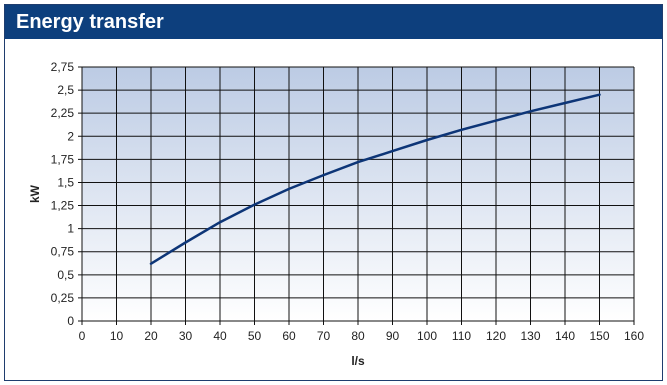 This screenshot has height=385, width=667. What do you see at coordinates (63, 113) in the screenshot?
I see `y-tick-label: 2,25` at bounding box center [63, 113].